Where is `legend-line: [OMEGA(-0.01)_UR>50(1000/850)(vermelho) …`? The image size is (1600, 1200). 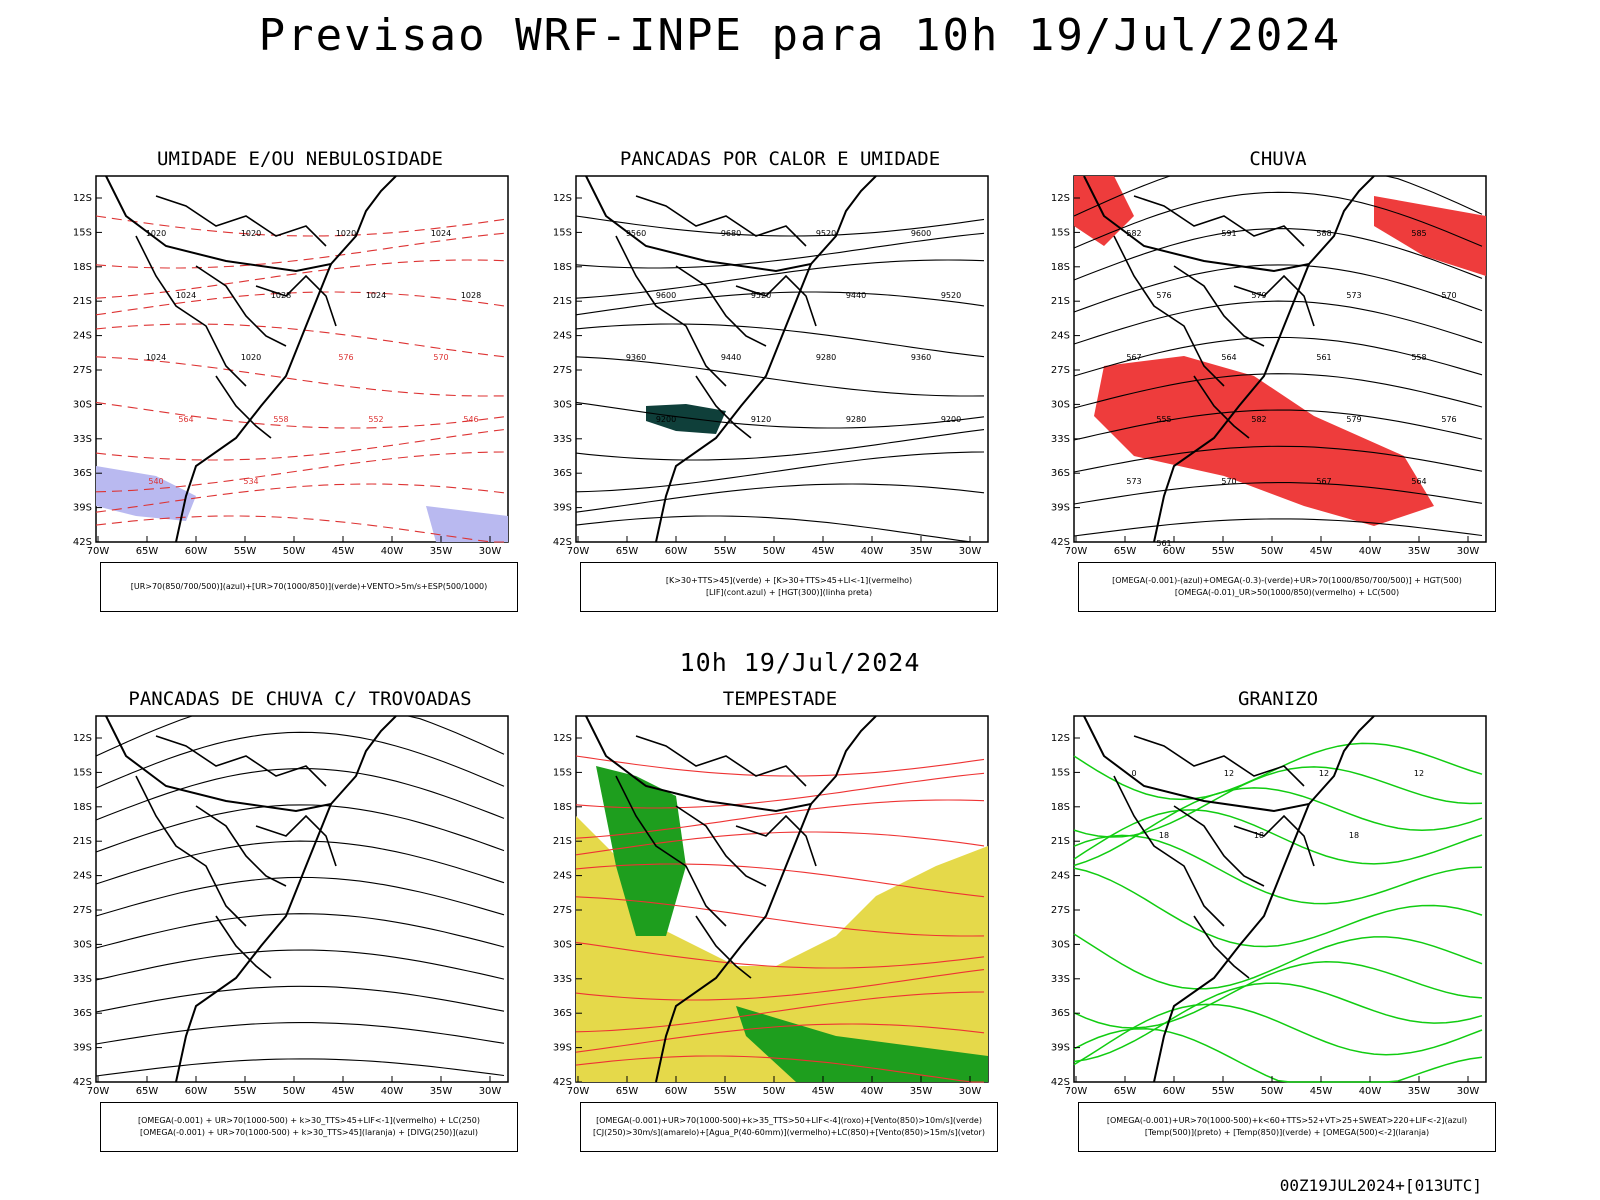
legend-line: [OMEGA(-0.01)_UR>50(1000/850)(vermelho) … is located at coordinates (1287, 592).